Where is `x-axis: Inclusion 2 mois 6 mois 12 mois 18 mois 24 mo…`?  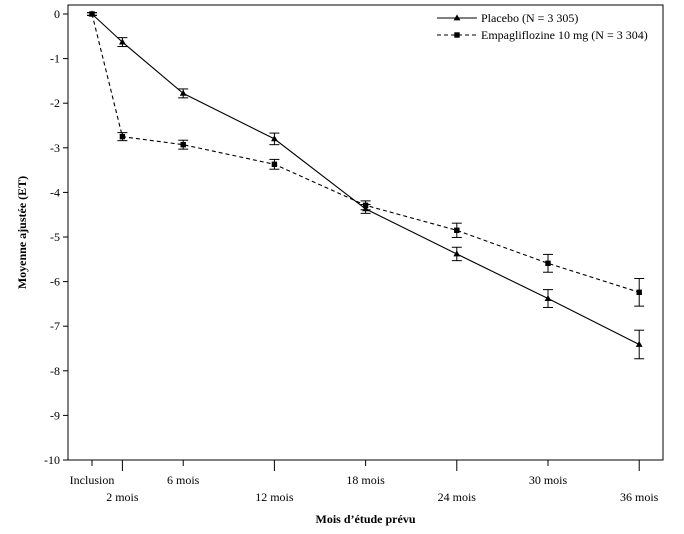
x-axis: Inclusion 2 mois 6 mois 12 mois 18 mois 24 mo… is located at coordinates (364, 482).